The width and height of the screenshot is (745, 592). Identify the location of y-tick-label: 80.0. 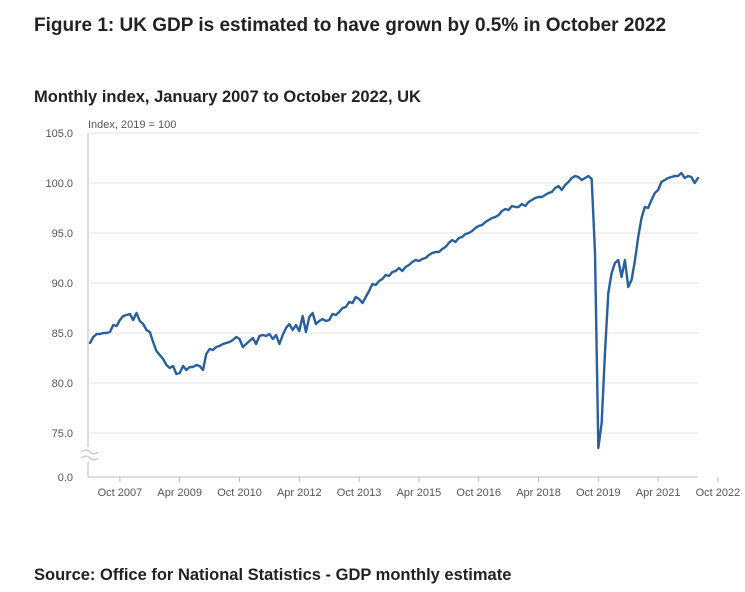
(62, 384).